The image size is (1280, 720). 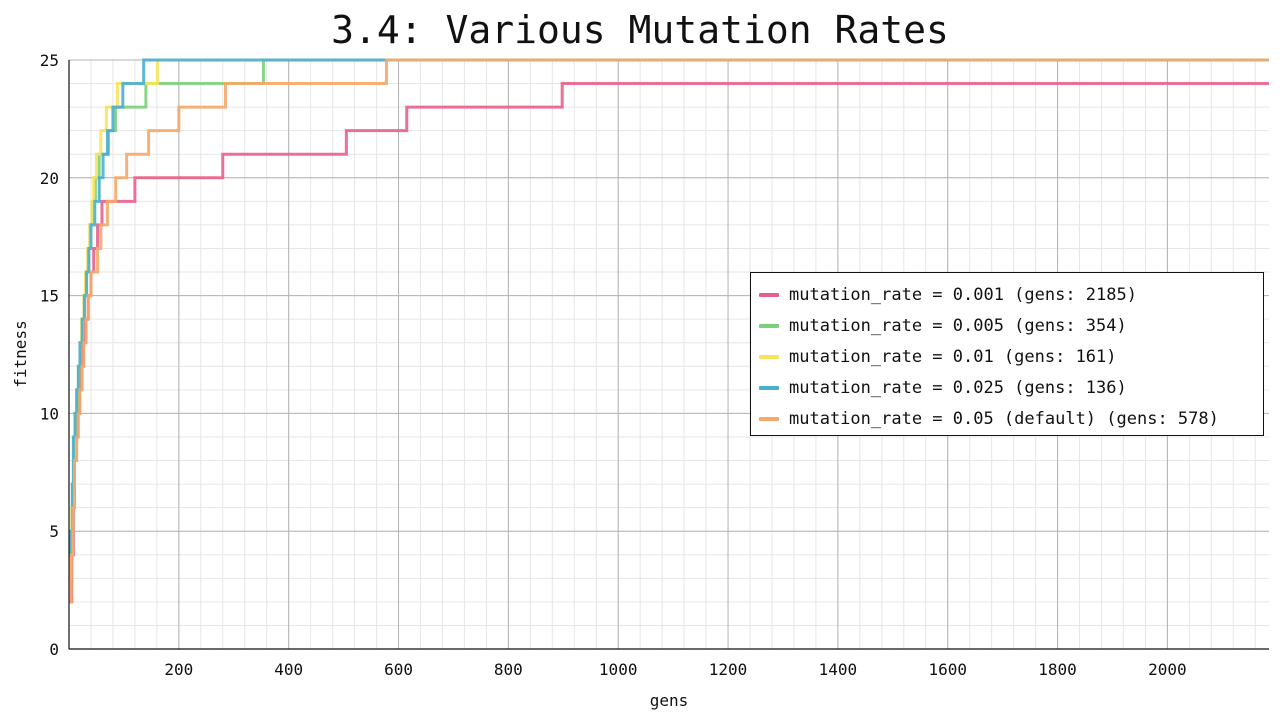 I want to click on legend-label: mutation_rate = 0.025 (gens: 136), so click(x=958, y=387).